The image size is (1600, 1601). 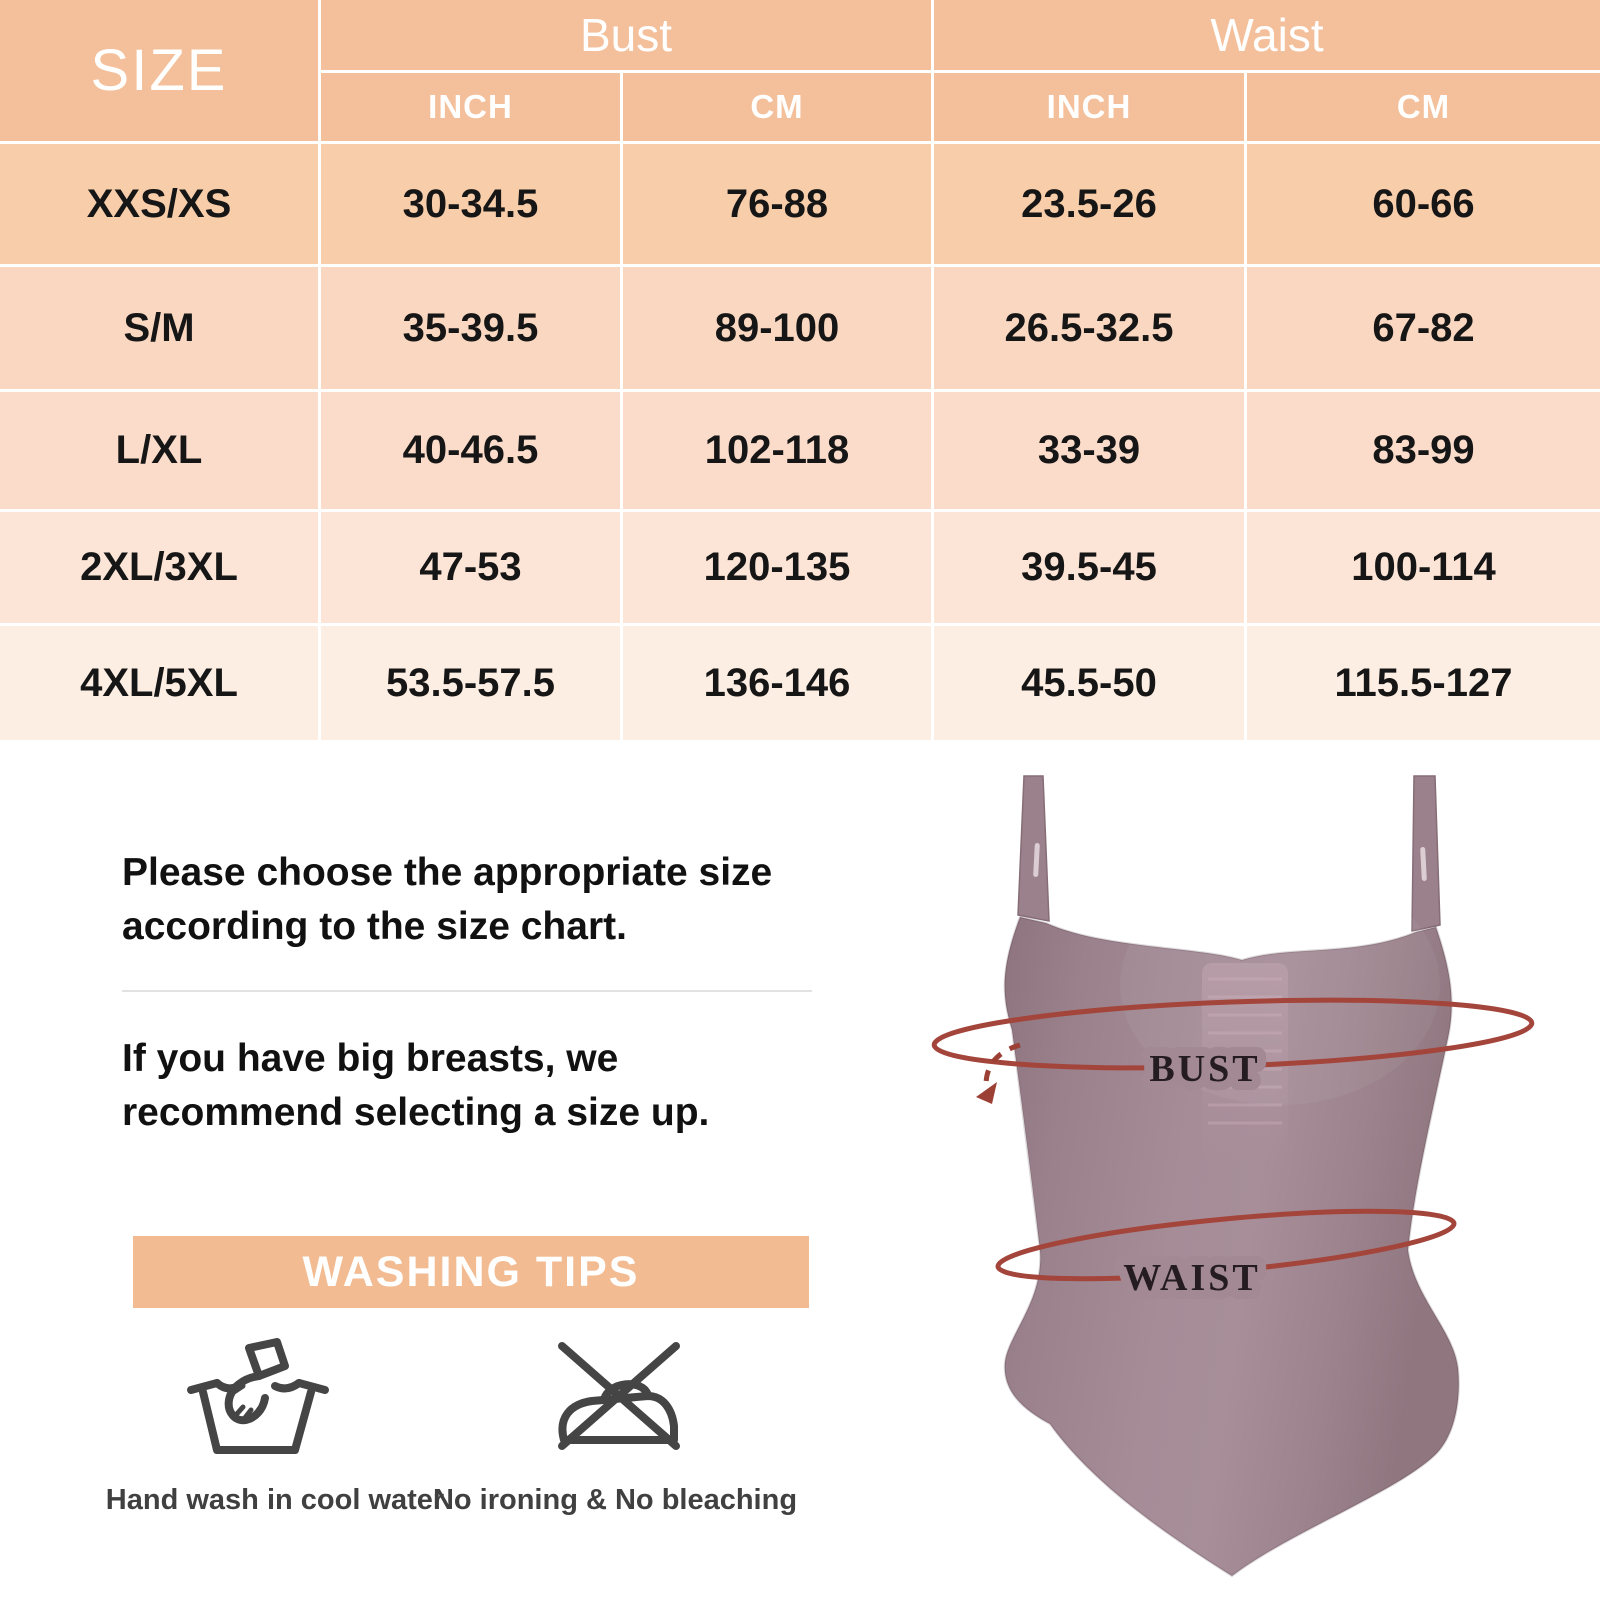 I want to click on note-line: Please choose the appropriate size, so click(x=447, y=872).